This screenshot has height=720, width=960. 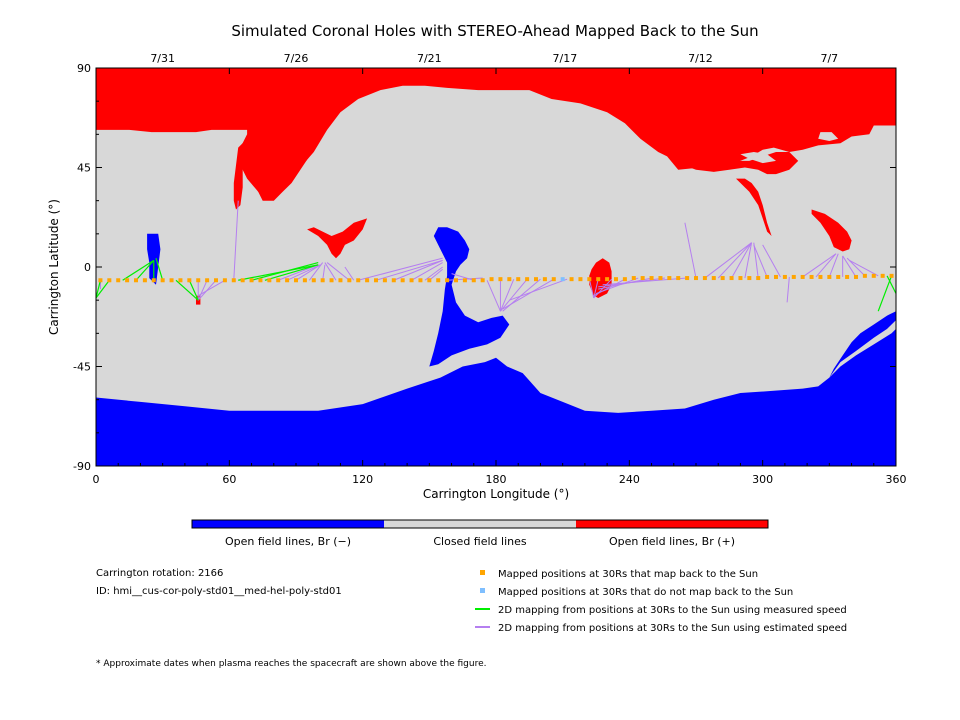 I want to click on carrington-rotation-text: Carrington rotation: 2166, so click(x=159, y=573).